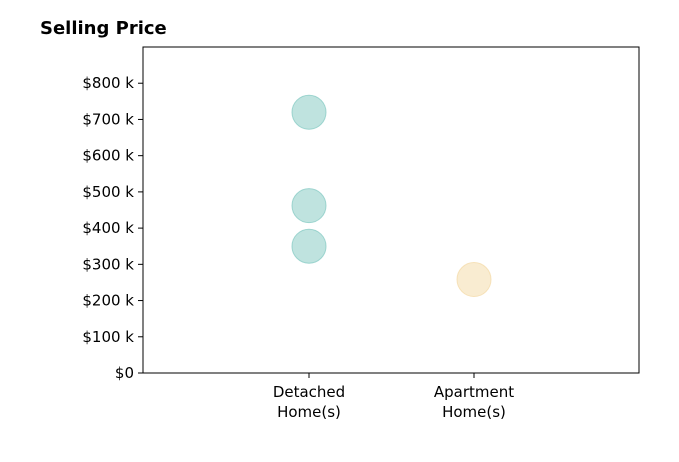  I want to click on y-tick-label: $500 k, so click(108, 192).